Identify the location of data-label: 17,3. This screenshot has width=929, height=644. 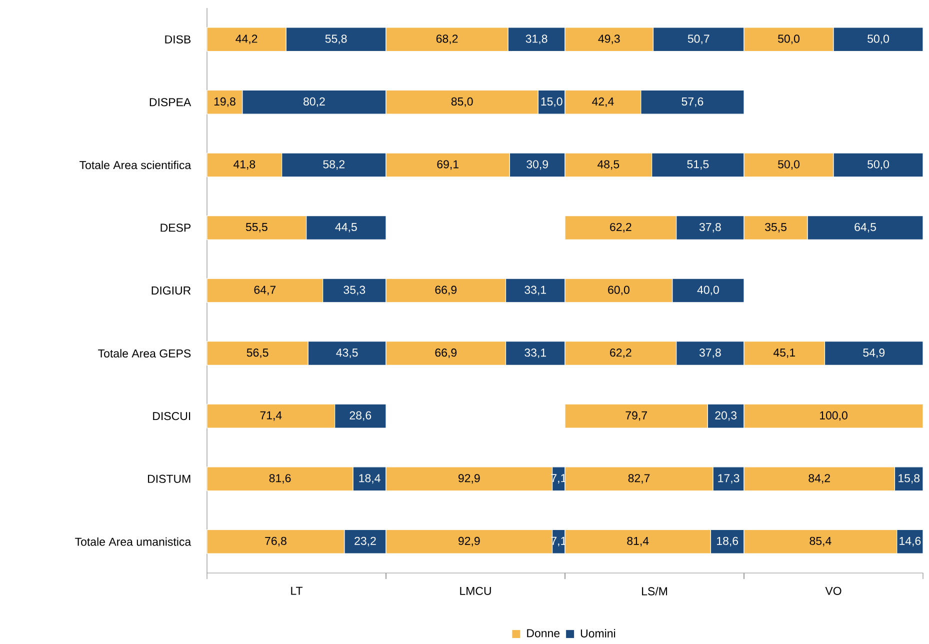
(729, 479).